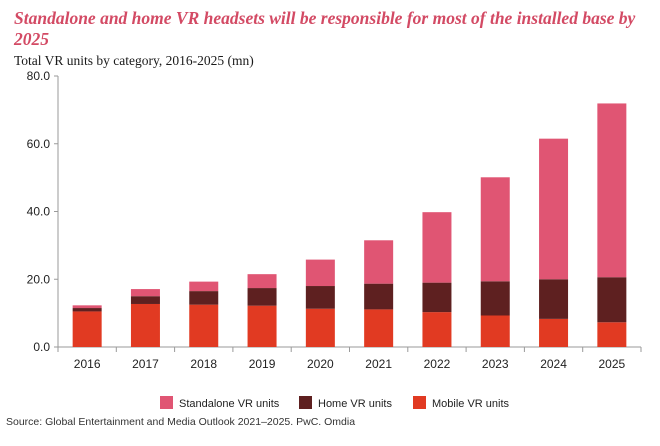 The image size is (660, 446). What do you see at coordinates (39, 144) in the screenshot?
I see `y-tick-label: 60.0` at bounding box center [39, 144].